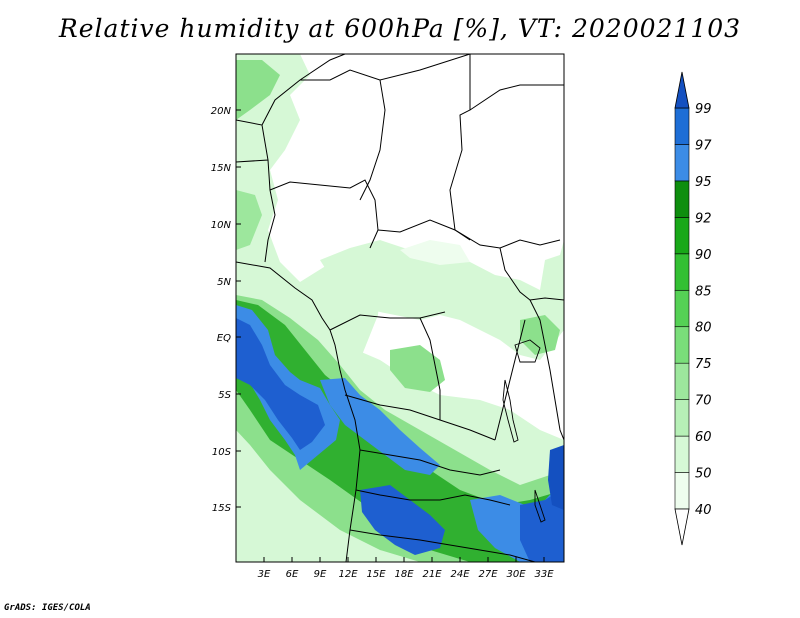 Image resolution: width=800 pixels, height=618 pixels. Describe the element at coordinates (224, 338) in the screenshot. I see `lat-label: EQ` at that location.